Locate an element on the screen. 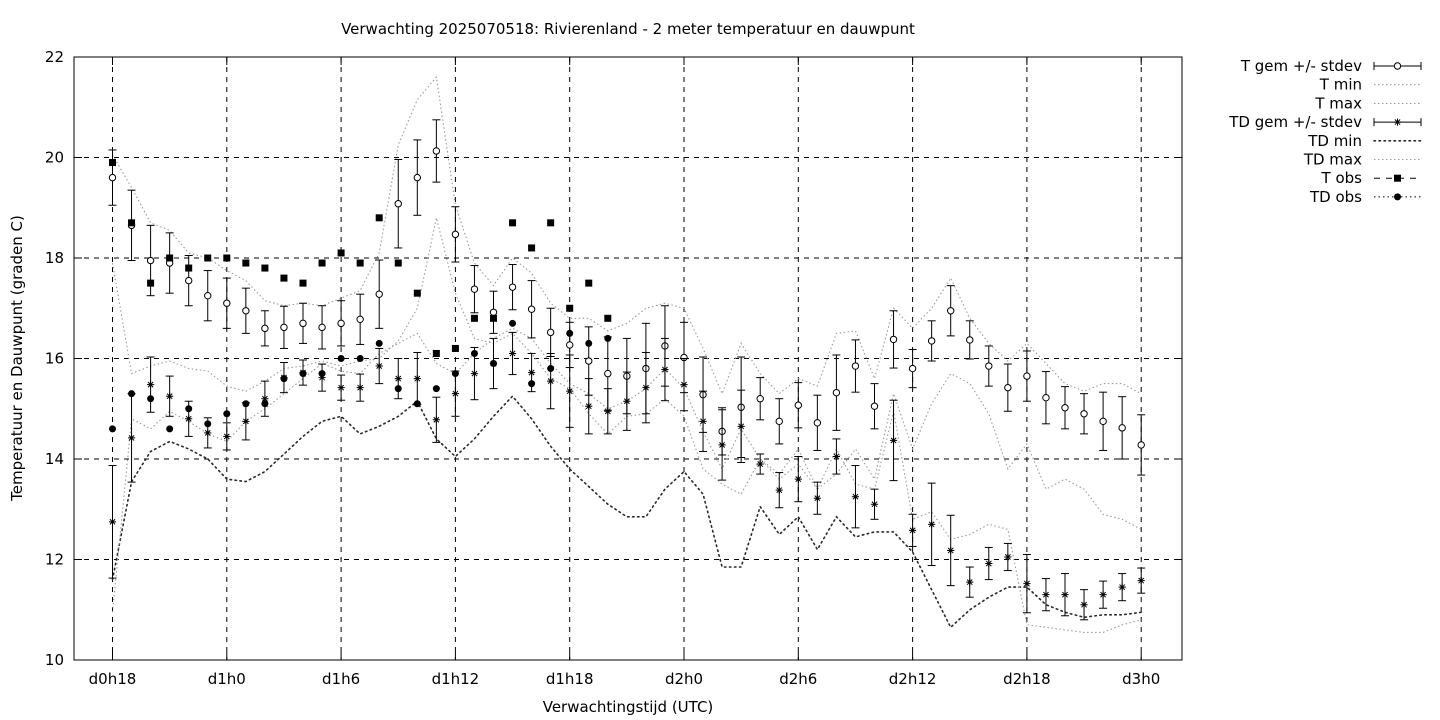 The height and width of the screenshot is (720, 1440). y-tick-label: 18 is located at coordinates (54, 258).